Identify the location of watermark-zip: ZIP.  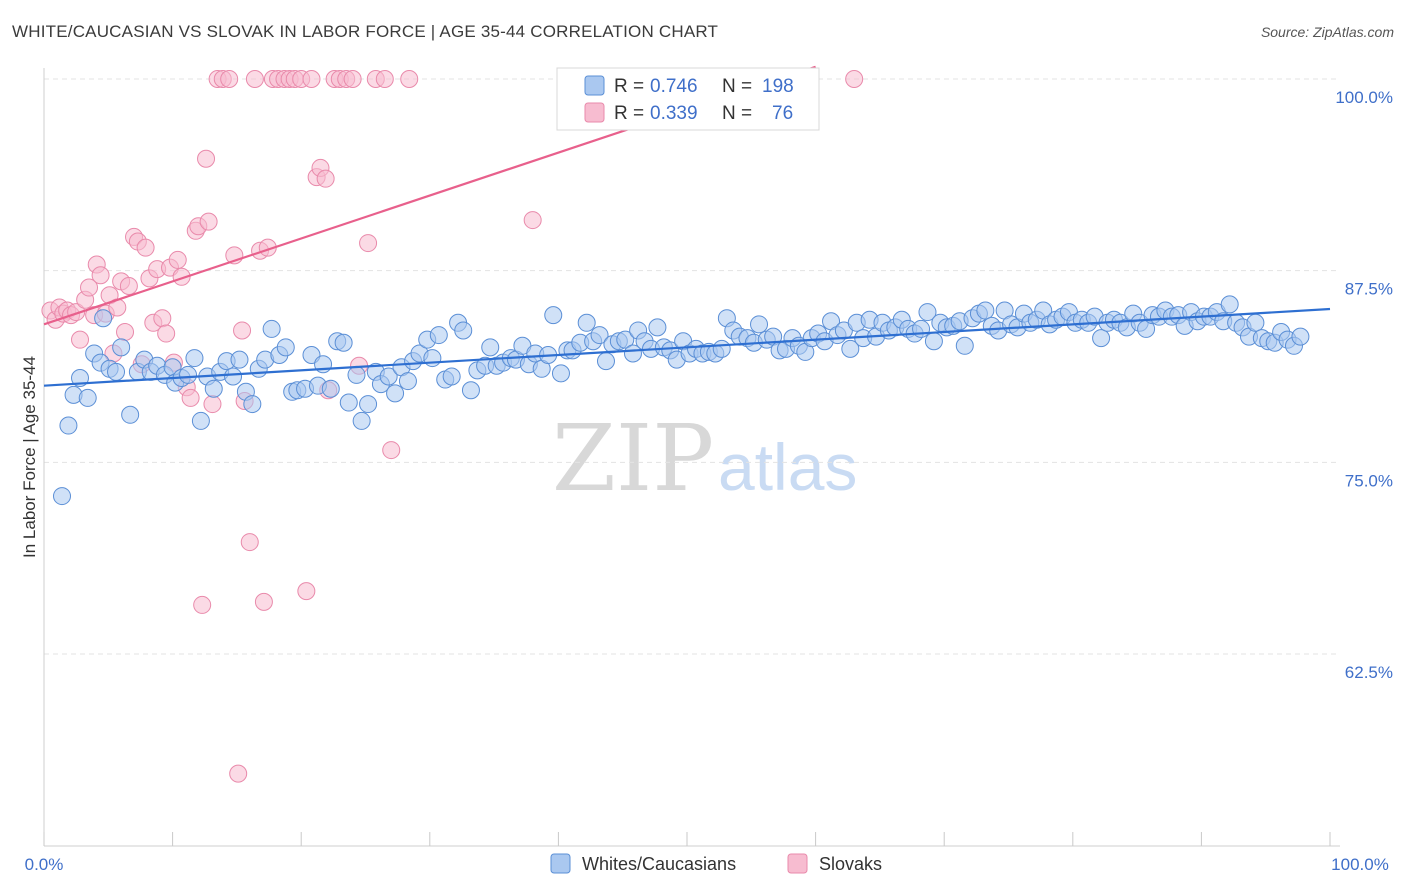
(633, 458).